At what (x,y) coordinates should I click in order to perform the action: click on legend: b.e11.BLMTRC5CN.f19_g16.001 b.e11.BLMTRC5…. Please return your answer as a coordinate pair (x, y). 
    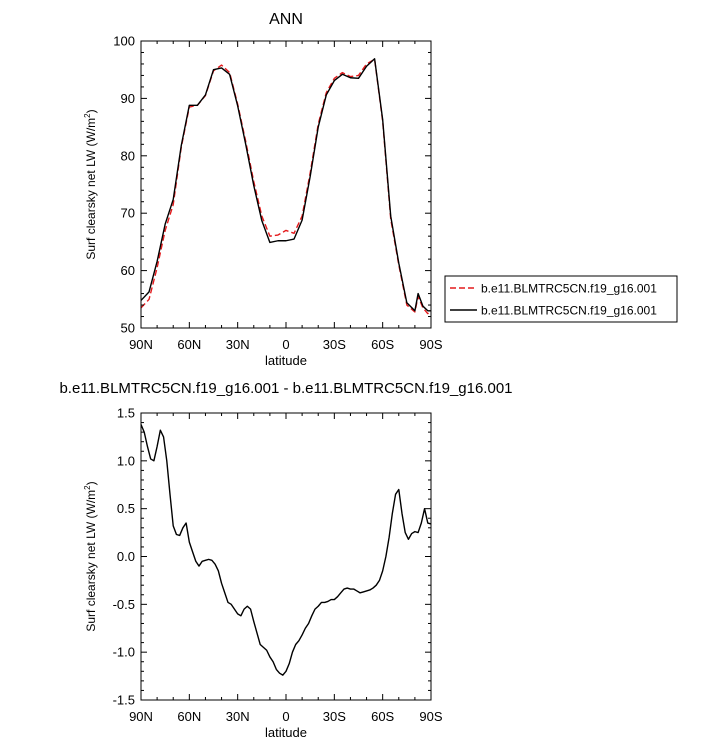
    Looking at the image, I should click on (561, 299).